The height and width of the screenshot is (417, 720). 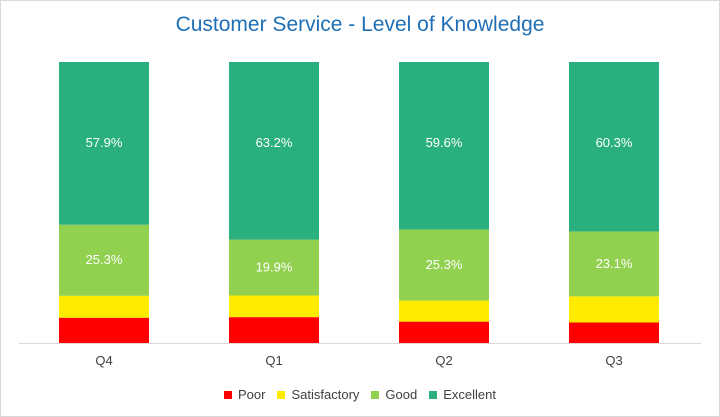 I want to click on bar-poor-q1, so click(x=274, y=330).